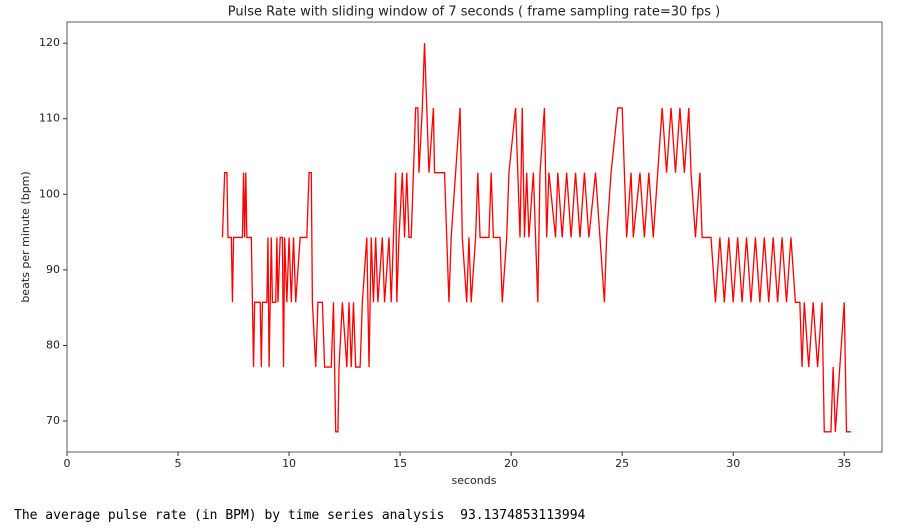 The height and width of the screenshot is (531, 905). What do you see at coordinates (511, 463) in the screenshot?
I see `x-tick-label: 20` at bounding box center [511, 463].